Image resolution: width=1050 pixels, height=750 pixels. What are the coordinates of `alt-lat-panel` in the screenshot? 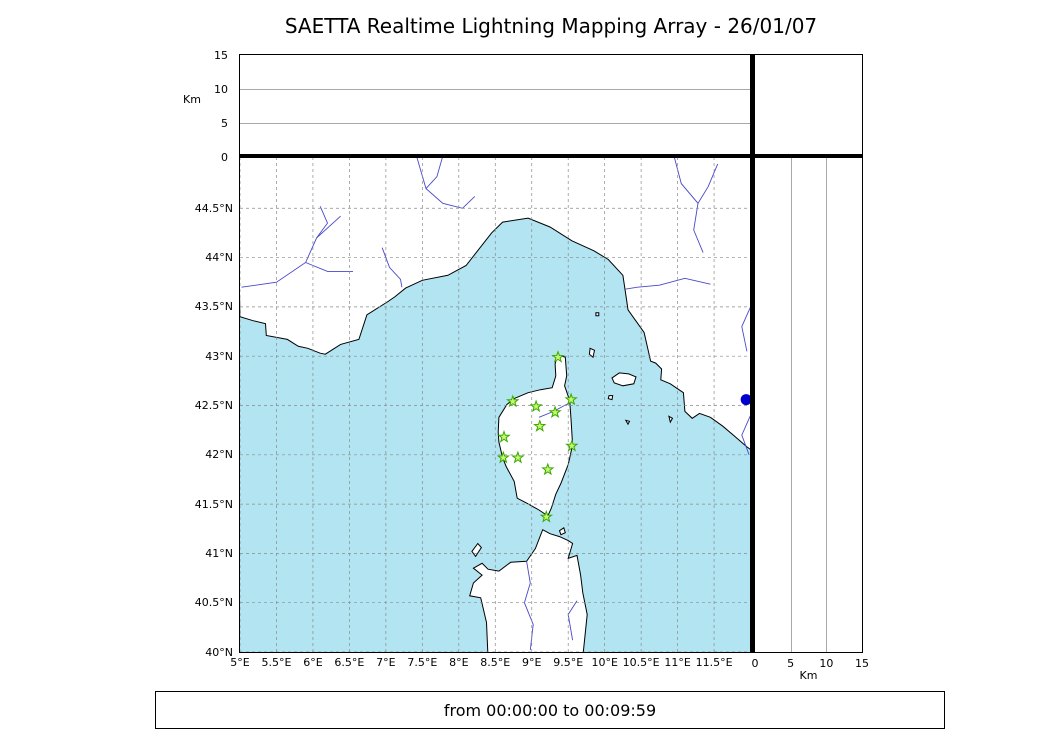 It's located at (808, 404).